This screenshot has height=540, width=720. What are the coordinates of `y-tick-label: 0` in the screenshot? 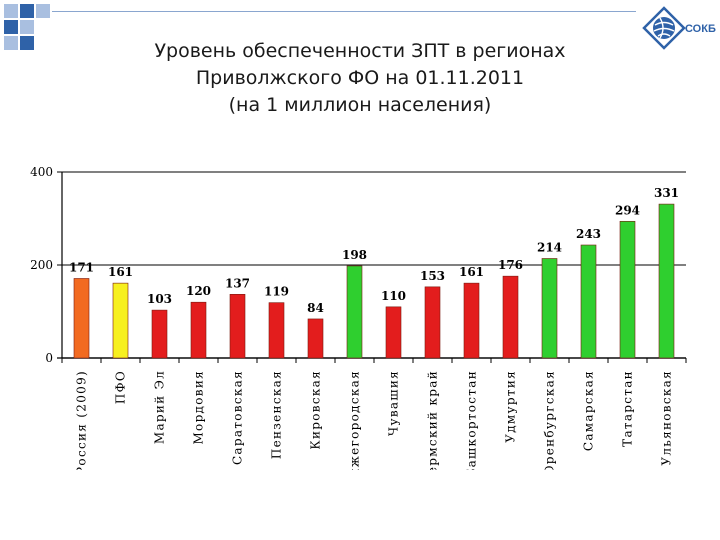 It's located at (49, 358).